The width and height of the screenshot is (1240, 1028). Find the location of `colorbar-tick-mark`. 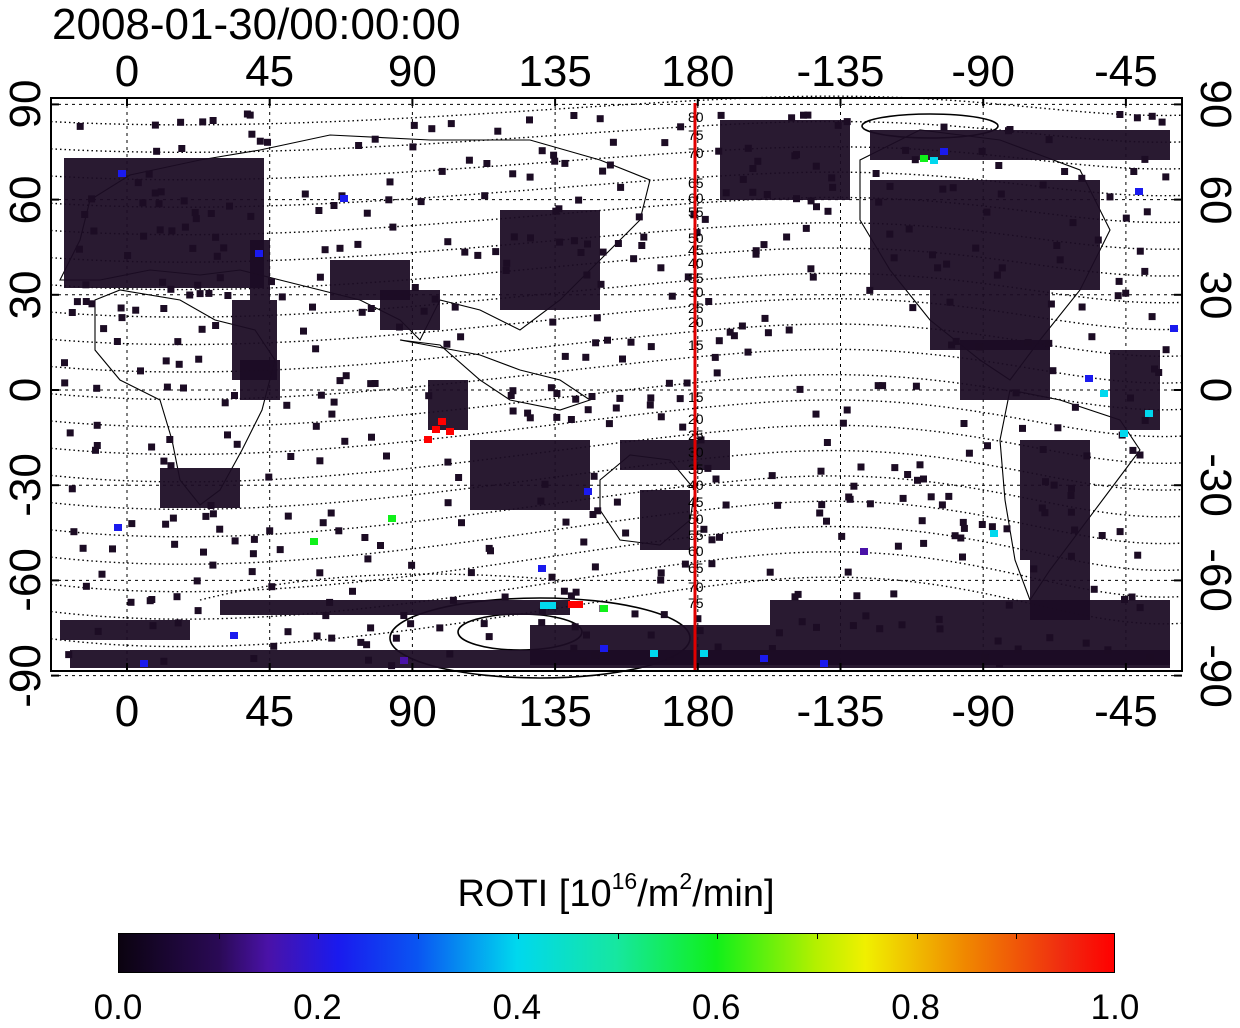

colorbar-tick-mark is located at coordinates (917, 936).